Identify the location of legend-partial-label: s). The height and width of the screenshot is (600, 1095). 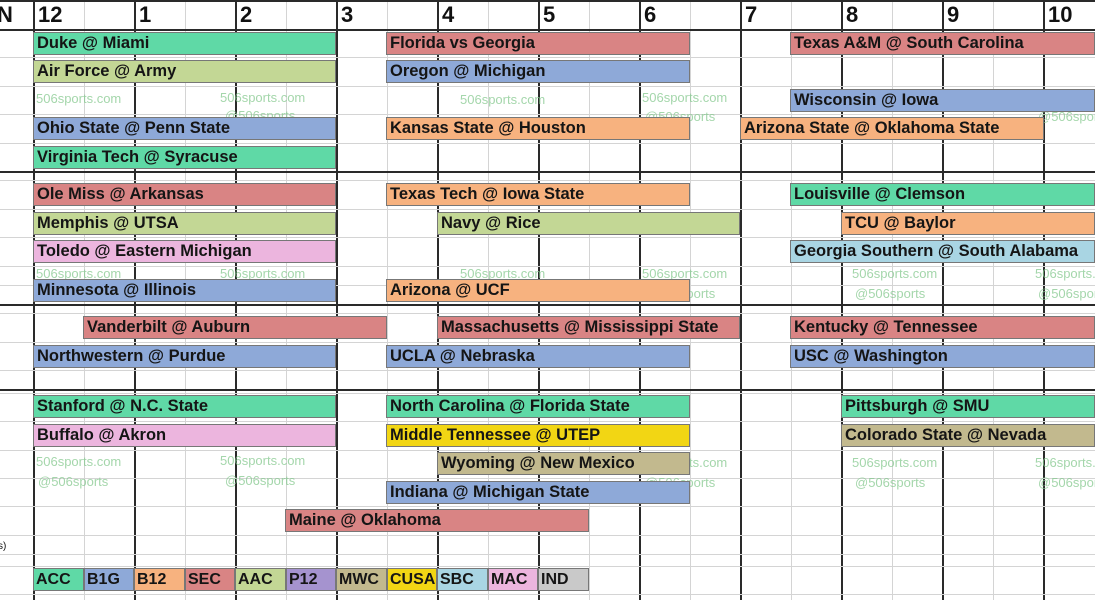
(3, 546).